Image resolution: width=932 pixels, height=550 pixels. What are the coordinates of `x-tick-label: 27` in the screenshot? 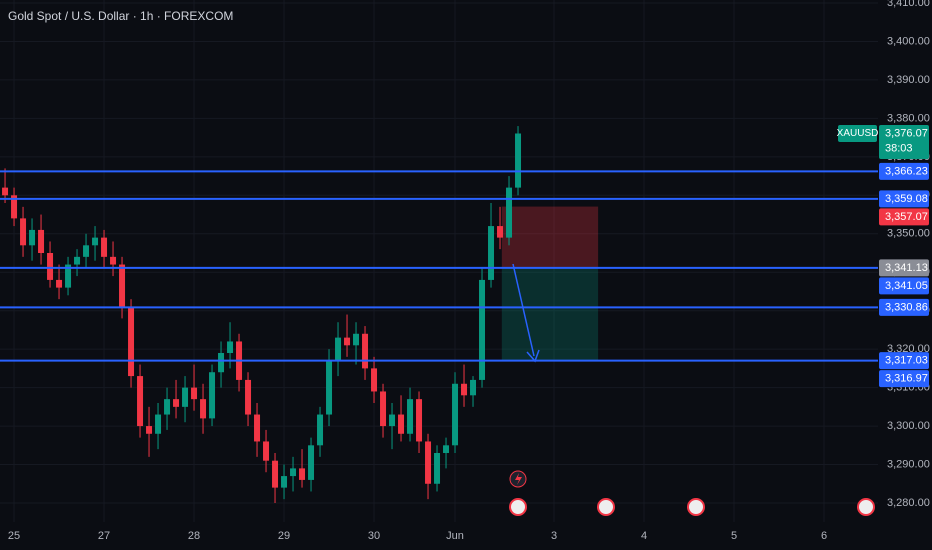 It's located at (104, 536).